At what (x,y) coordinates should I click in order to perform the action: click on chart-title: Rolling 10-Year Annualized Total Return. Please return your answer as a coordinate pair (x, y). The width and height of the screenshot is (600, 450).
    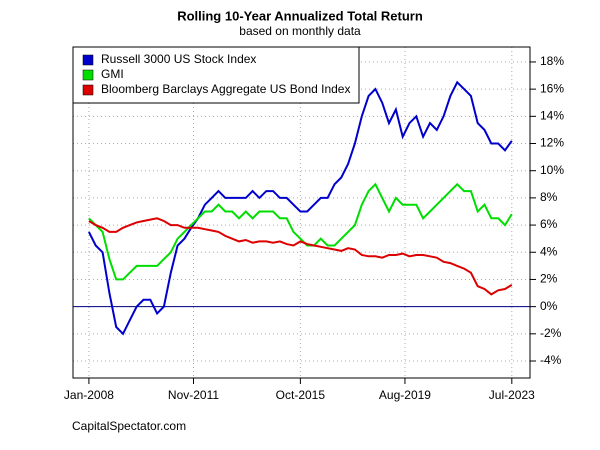
    Looking at the image, I should click on (300, 15).